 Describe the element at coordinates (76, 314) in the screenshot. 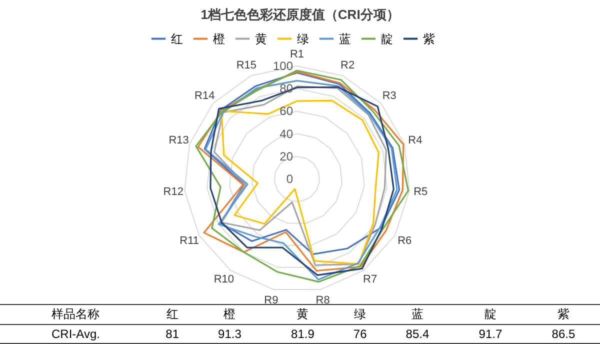

I see `text: 样品名称` at that location.